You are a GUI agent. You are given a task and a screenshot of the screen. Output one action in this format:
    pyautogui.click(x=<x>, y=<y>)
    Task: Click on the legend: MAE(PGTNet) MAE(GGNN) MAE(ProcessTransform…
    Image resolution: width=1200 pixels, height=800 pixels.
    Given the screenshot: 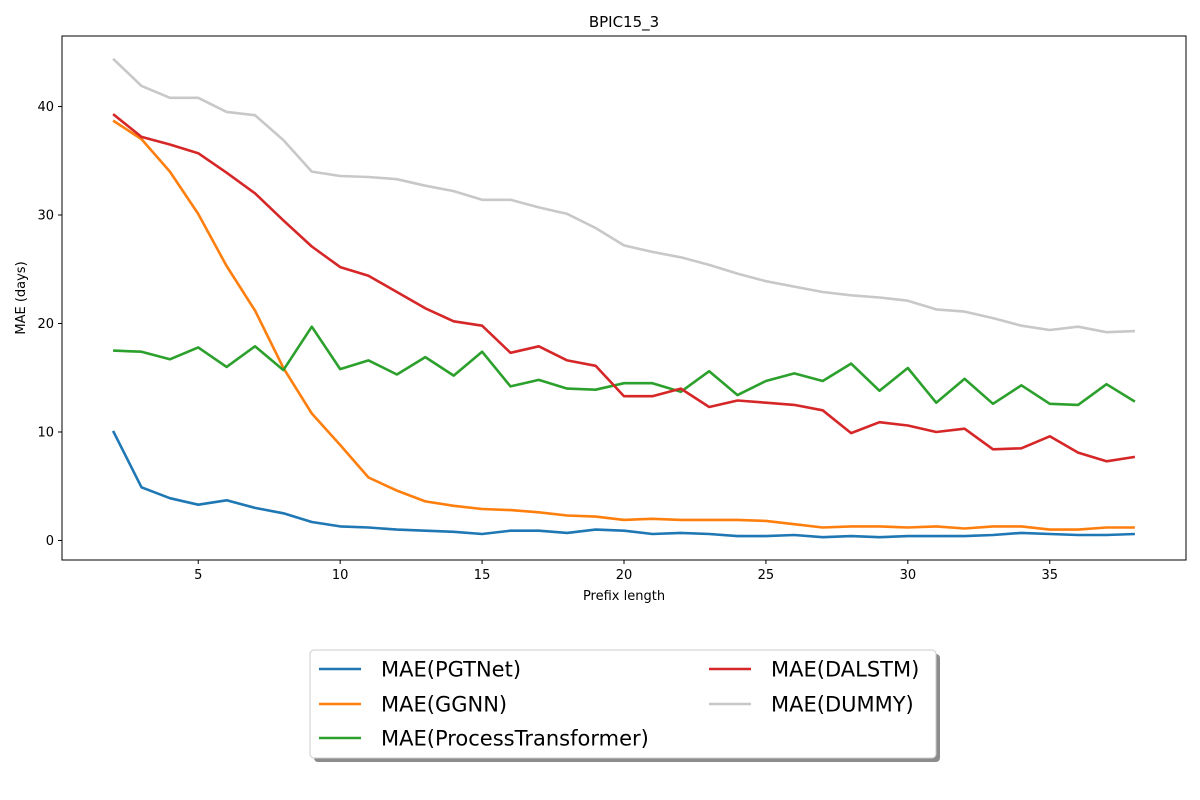 What is the action you would take?
    pyautogui.click(x=624, y=705)
    